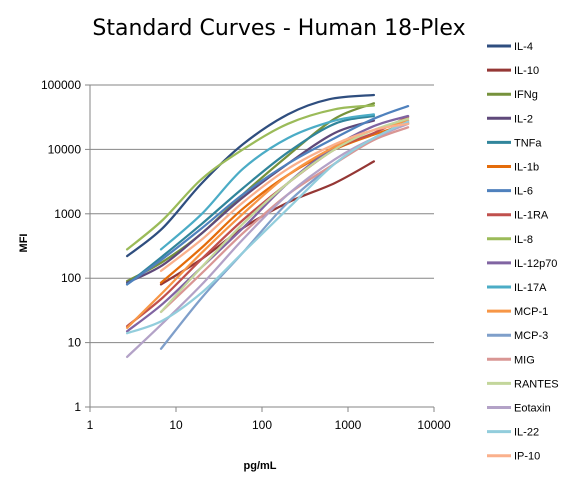  Describe the element at coordinates (523, 240) in the screenshot. I see `legend-label-il-8: IL-8` at that location.